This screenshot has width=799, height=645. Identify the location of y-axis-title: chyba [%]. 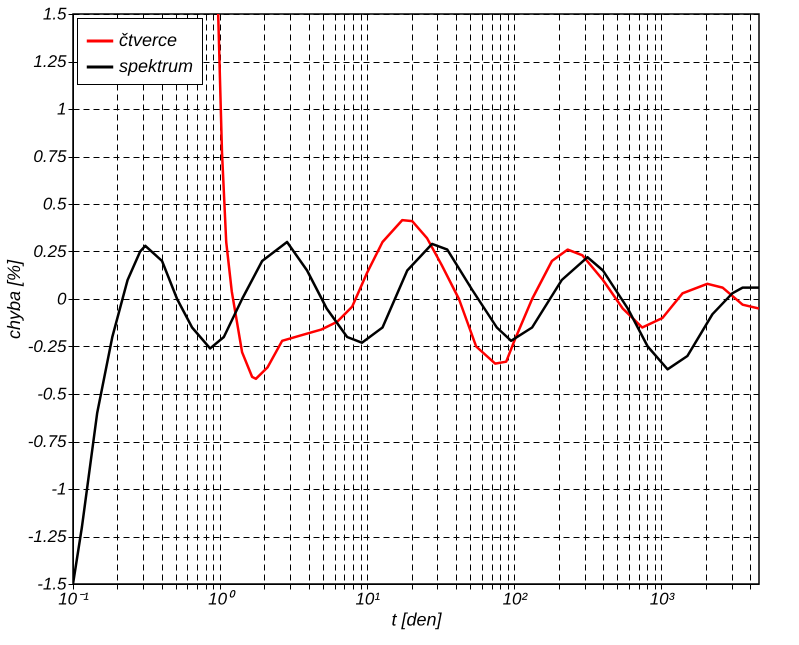
(14, 299).